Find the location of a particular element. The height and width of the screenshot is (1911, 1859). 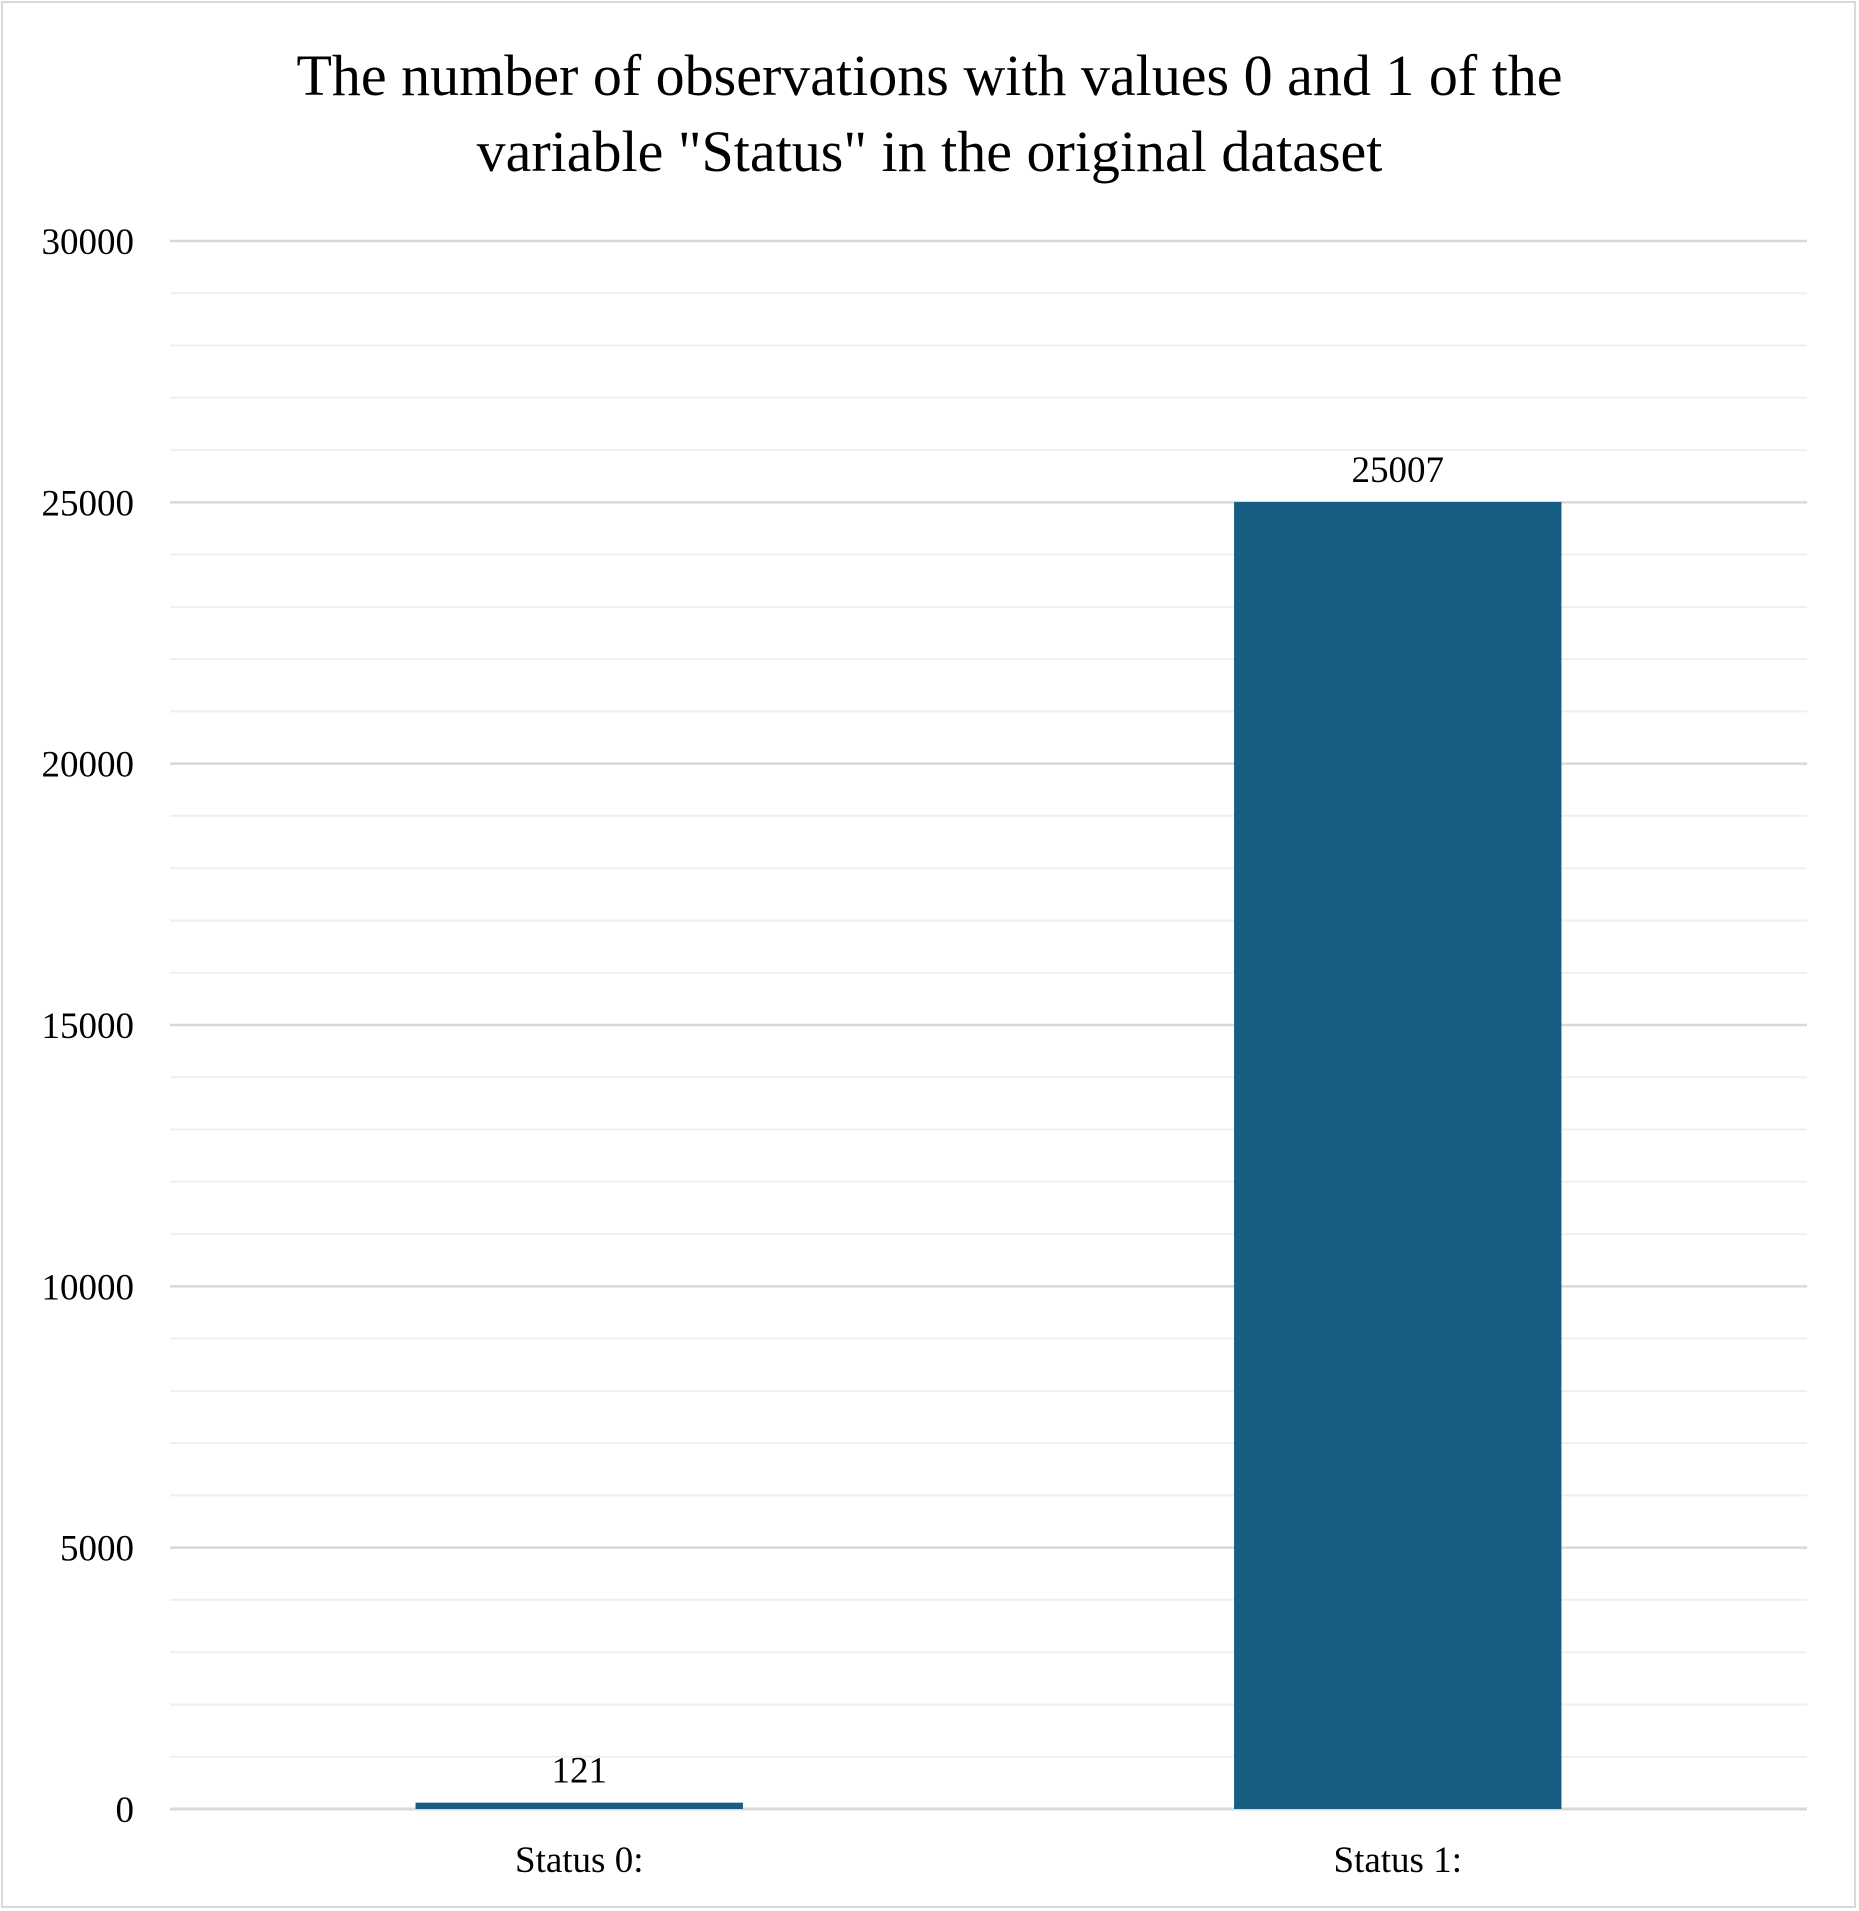

y-tick-label: 15000 is located at coordinates (88, 1026).